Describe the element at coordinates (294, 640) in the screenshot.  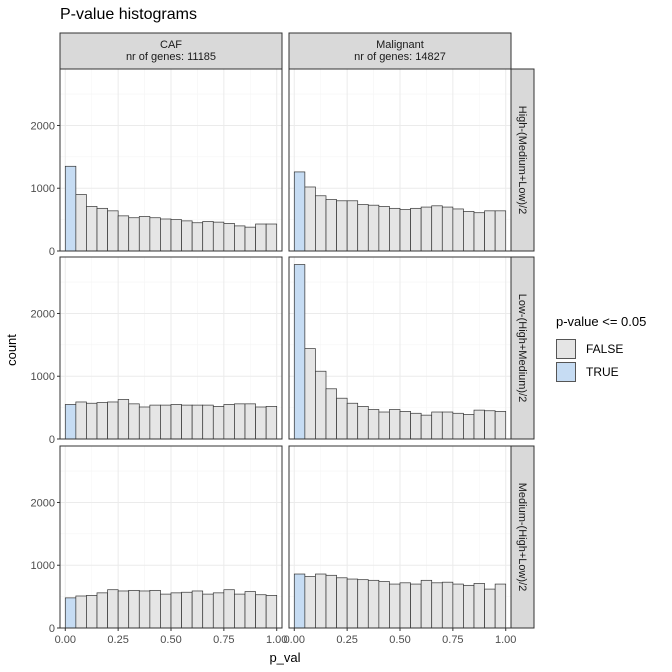
I see `x-tick-label: 0.00` at that location.